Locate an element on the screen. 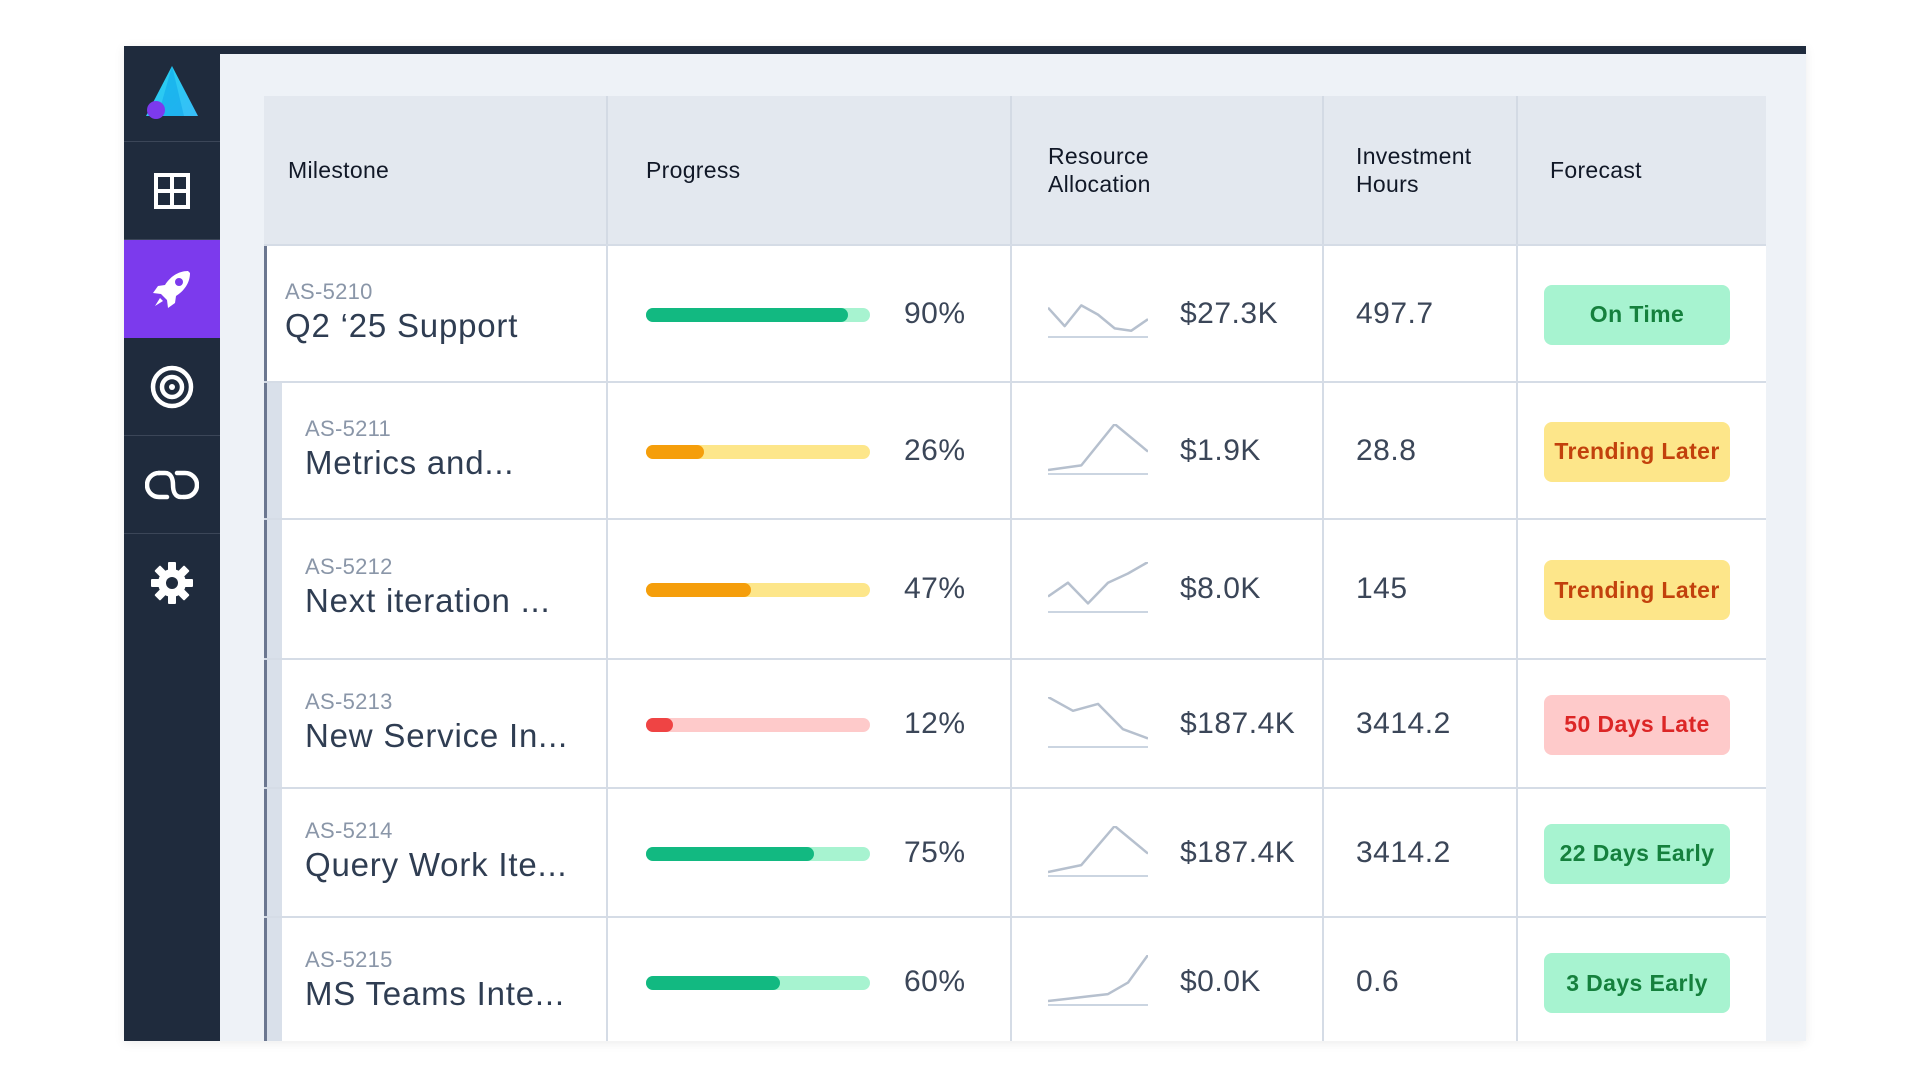 The image size is (1920, 1080). progress-percent: 47% is located at coordinates (935, 588).